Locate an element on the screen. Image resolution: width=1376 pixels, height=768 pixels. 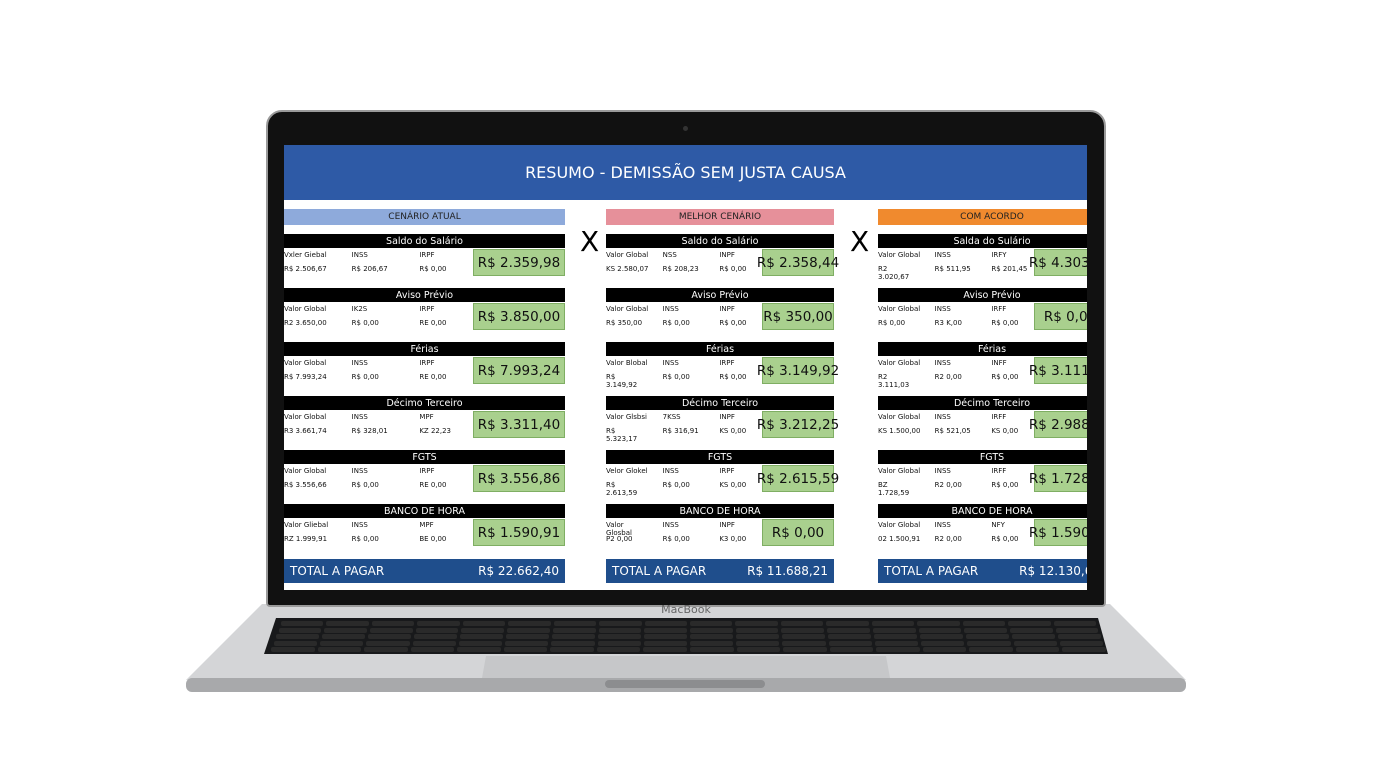
cell-label: INPF is located at coordinates (727, 417).